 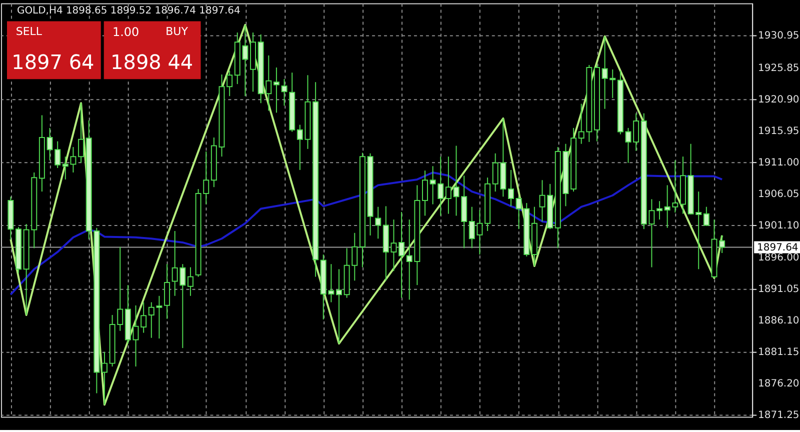 What do you see at coordinates (53, 62) in the screenshot?
I see `annotation: 1897 64` at bounding box center [53, 62].